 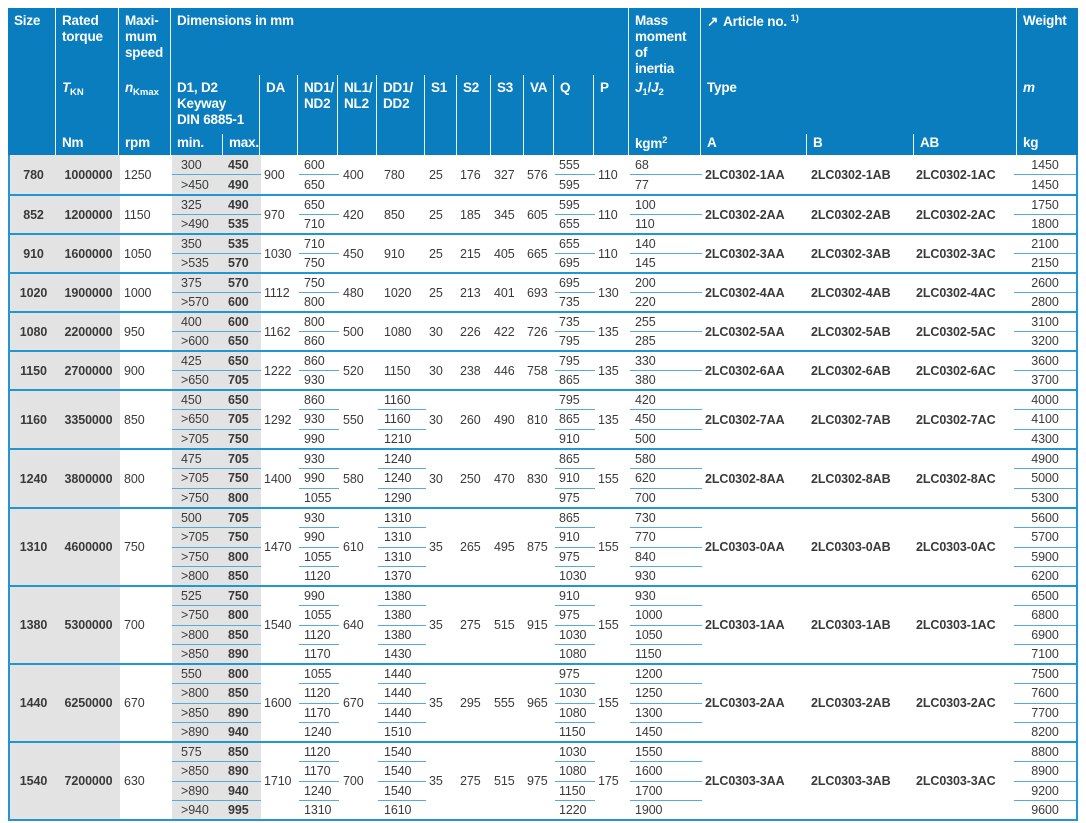 What do you see at coordinates (238, 653) in the screenshot?
I see `value-d-max: 890` at bounding box center [238, 653].